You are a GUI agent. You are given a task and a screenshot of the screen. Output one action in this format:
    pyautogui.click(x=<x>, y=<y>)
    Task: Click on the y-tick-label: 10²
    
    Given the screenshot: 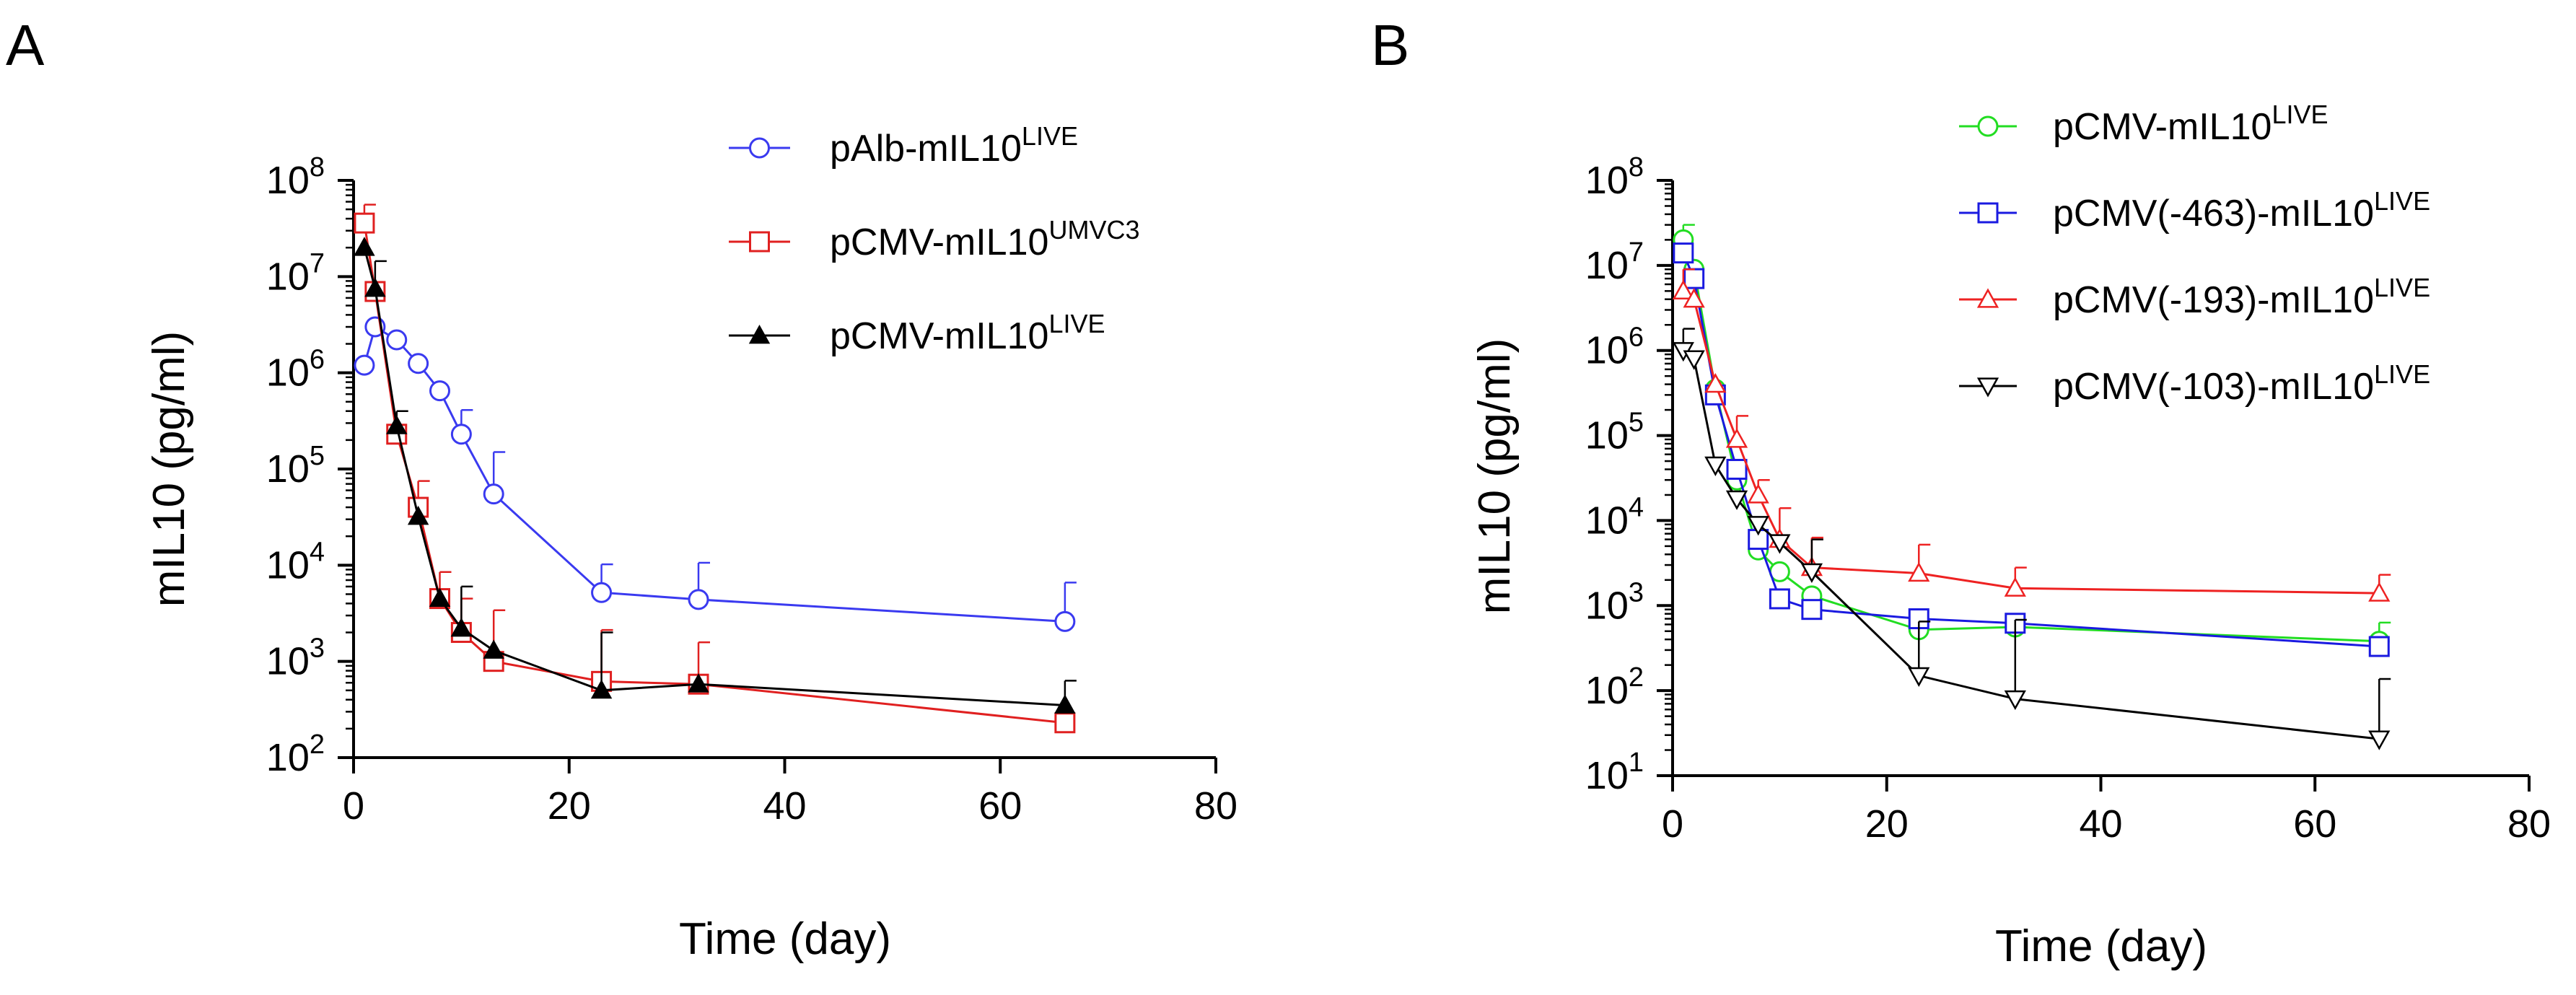 What is the action you would take?
    pyautogui.click(x=1615, y=687)
    